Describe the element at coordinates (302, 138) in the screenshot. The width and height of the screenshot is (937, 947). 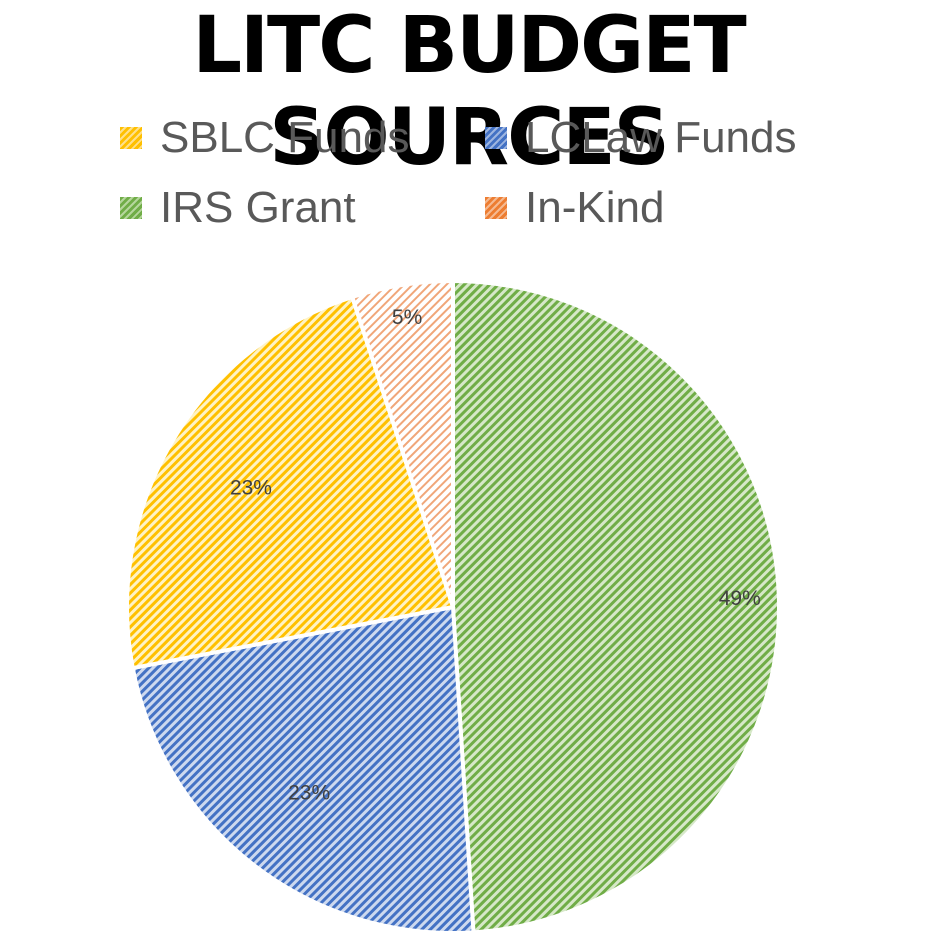
I see `legend-item-sblc: SBLC Funds` at that location.